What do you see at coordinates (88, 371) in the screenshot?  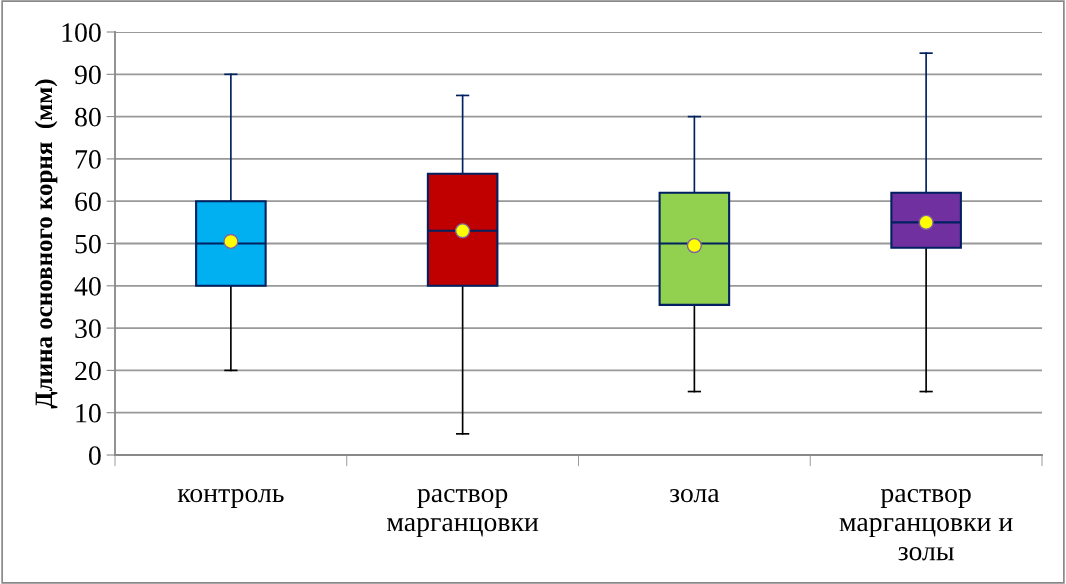 I see `y-tick-label: 20` at bounding box center [88, 371].